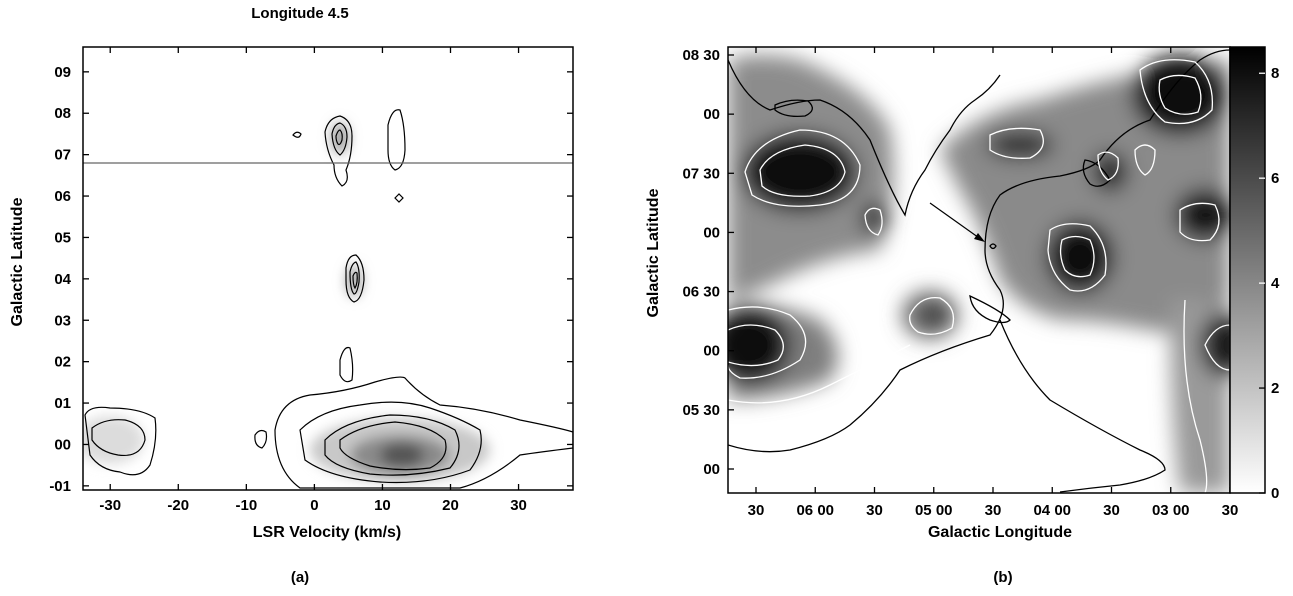 The height and width of the screenshot is (596, 1293). I want to click on b-x-tick-label: 03 00, so click(1171, 510).